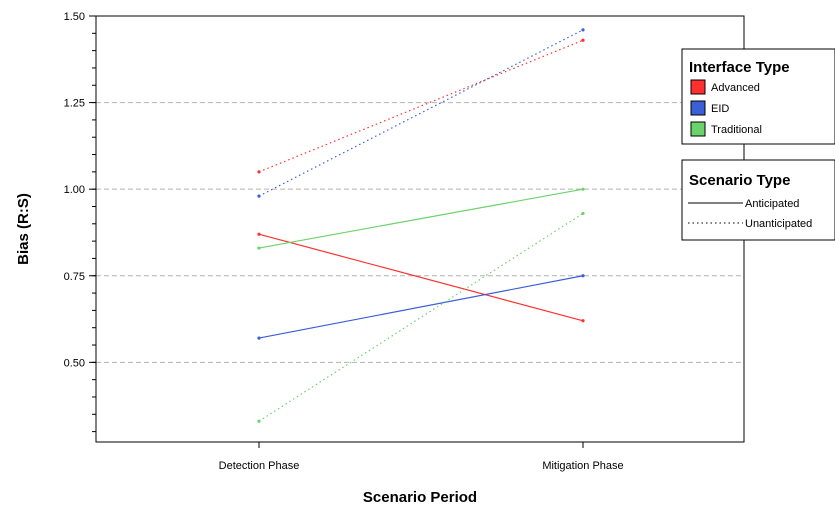 The height and width of the screenshot is (512, 835). What do you see at coordinates (698, 87) in the screenshot?
I see `legend-swatch-advanced` at bounding box center [698, 87].